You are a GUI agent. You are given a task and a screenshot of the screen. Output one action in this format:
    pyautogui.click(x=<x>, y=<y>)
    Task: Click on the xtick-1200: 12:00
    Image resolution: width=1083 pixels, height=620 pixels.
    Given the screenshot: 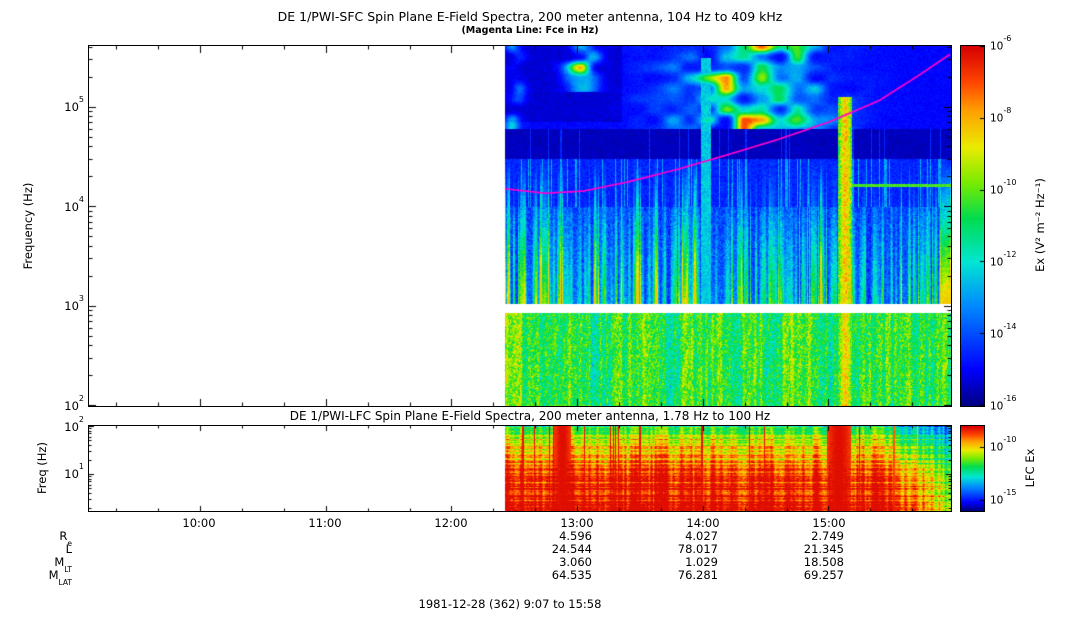 What is the action you would take?
    pyautogui.click(x=451, y=523)
    